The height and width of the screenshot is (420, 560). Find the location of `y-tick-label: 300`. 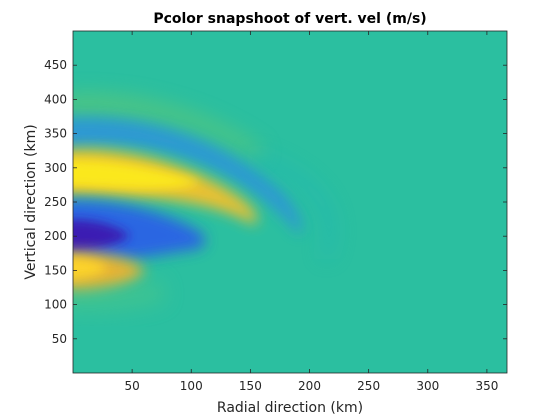

y-tick-label: 300 is located at coordinates (55, 168).